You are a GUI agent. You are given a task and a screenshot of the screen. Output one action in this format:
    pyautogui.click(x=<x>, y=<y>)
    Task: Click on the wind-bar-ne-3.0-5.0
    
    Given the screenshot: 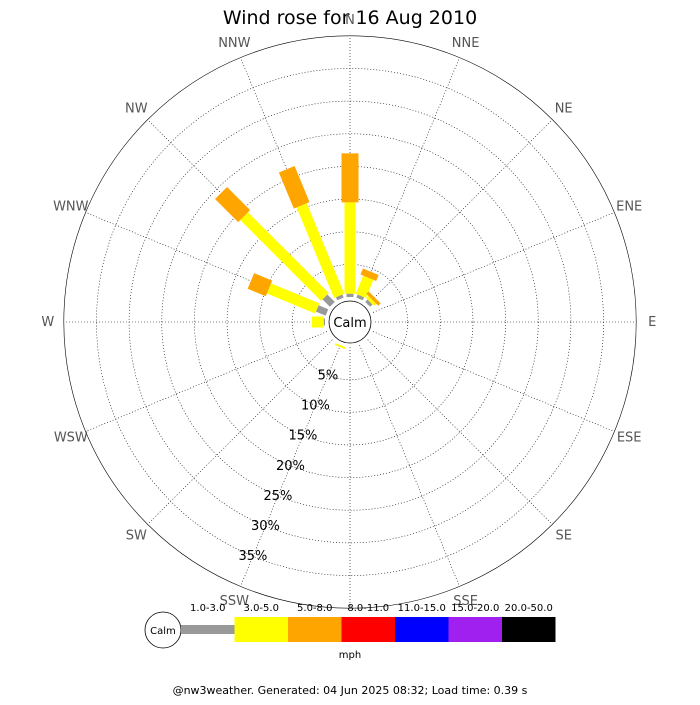 What is the action you would take?
    pyautogui.click(x=371, y=300)
    